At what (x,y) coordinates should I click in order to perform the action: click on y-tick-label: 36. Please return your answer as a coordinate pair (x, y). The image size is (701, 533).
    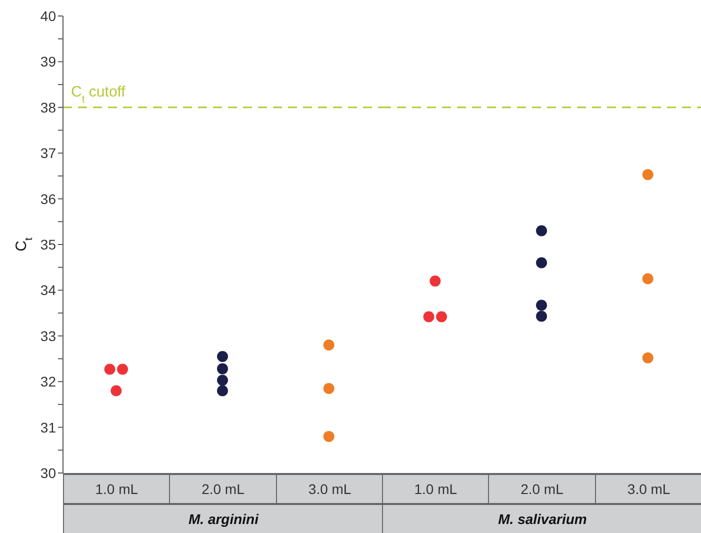
    Looking at the image, I should click on (48, 198).